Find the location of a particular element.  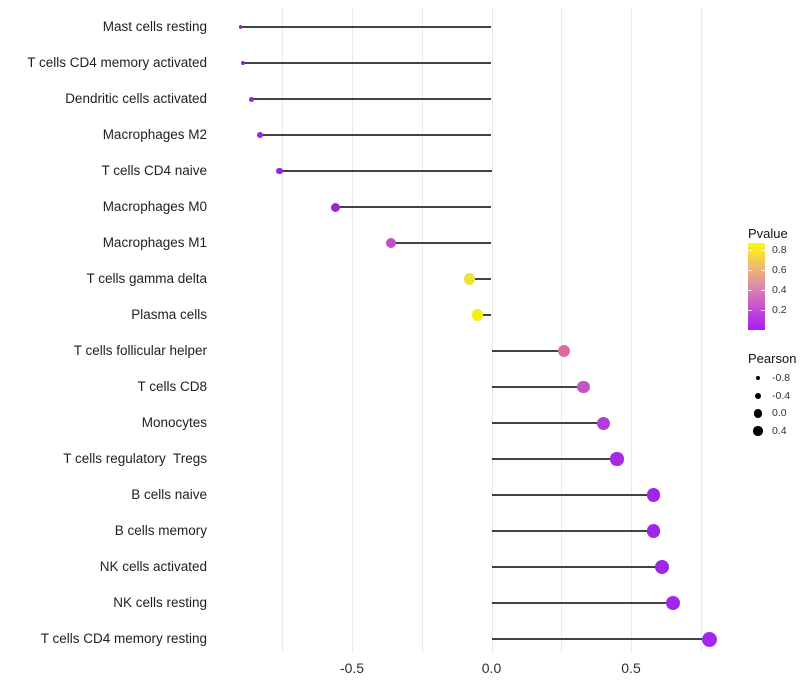

gridline-x--0.5 is located at coordinates (352, 330).